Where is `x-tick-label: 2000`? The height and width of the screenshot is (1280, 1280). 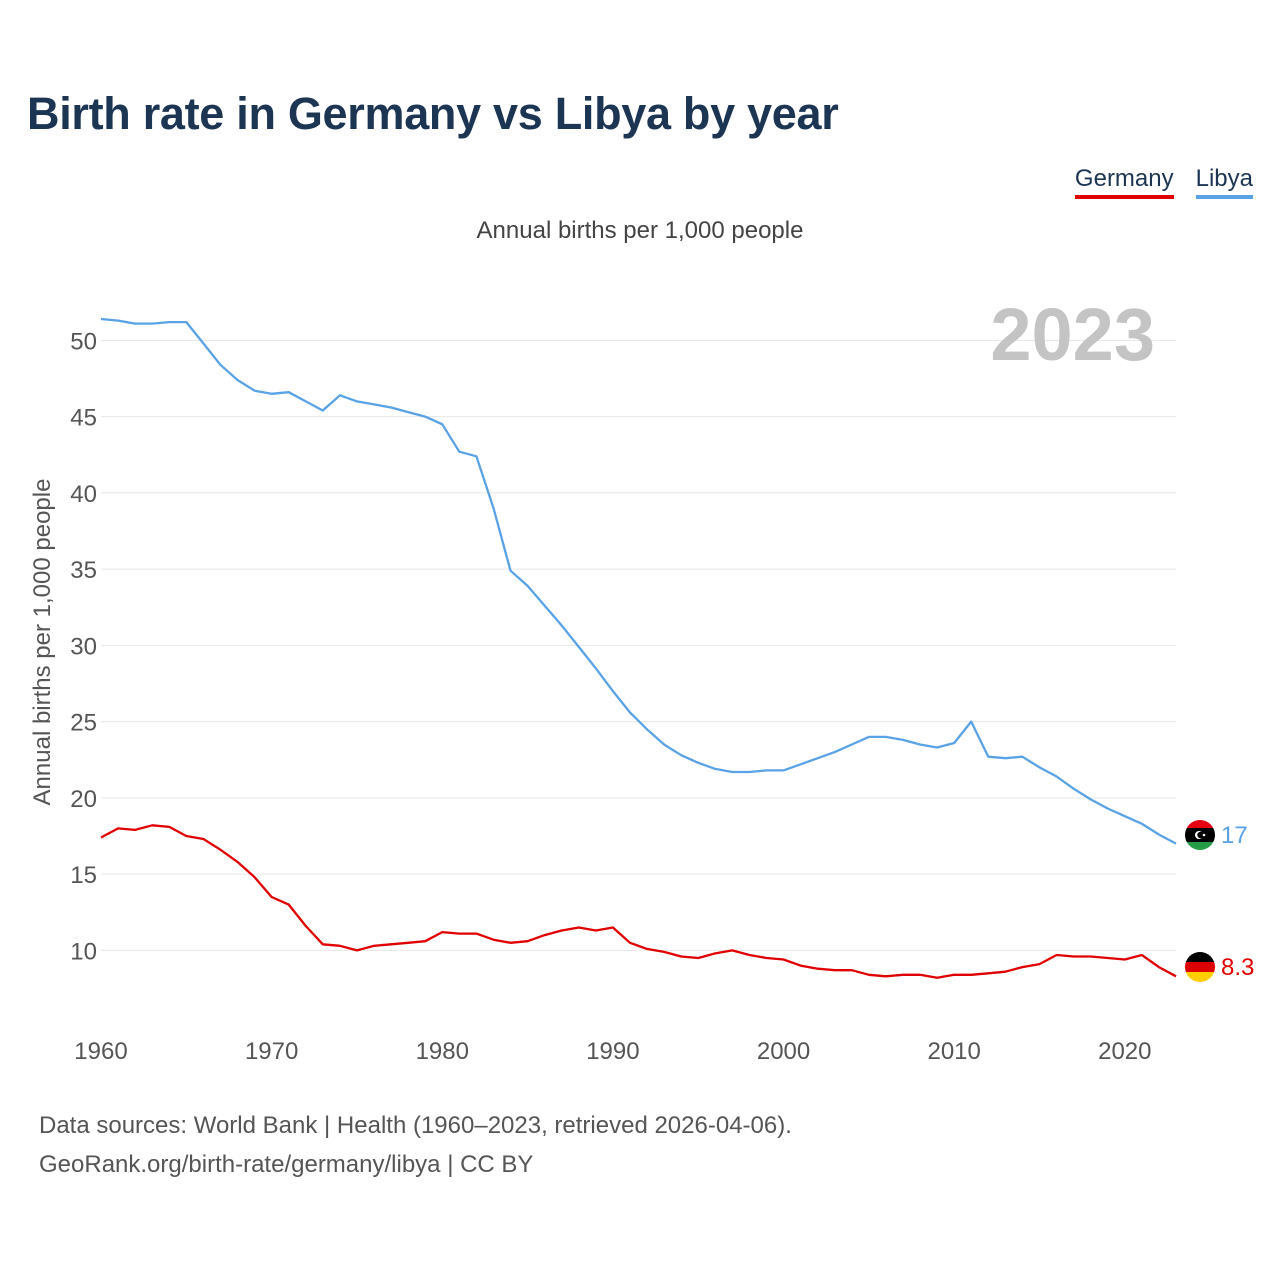
x-tick-label: 2000 is located at coordinates (783, 1051).